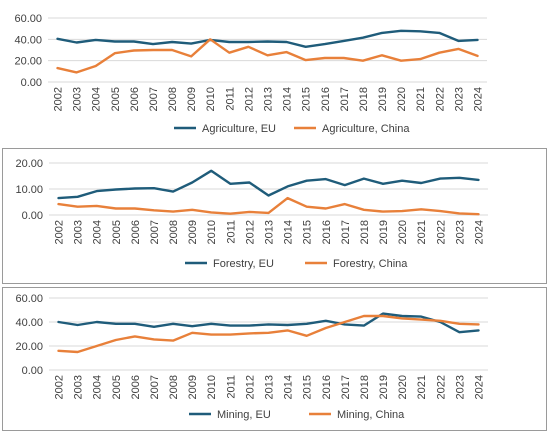 This screenshot has width=550, height=434. What do you see at coordinates (231, 387) in the screenshot?
I see `mining-x-tick-label: 2011` at bounding box center [231, 387].